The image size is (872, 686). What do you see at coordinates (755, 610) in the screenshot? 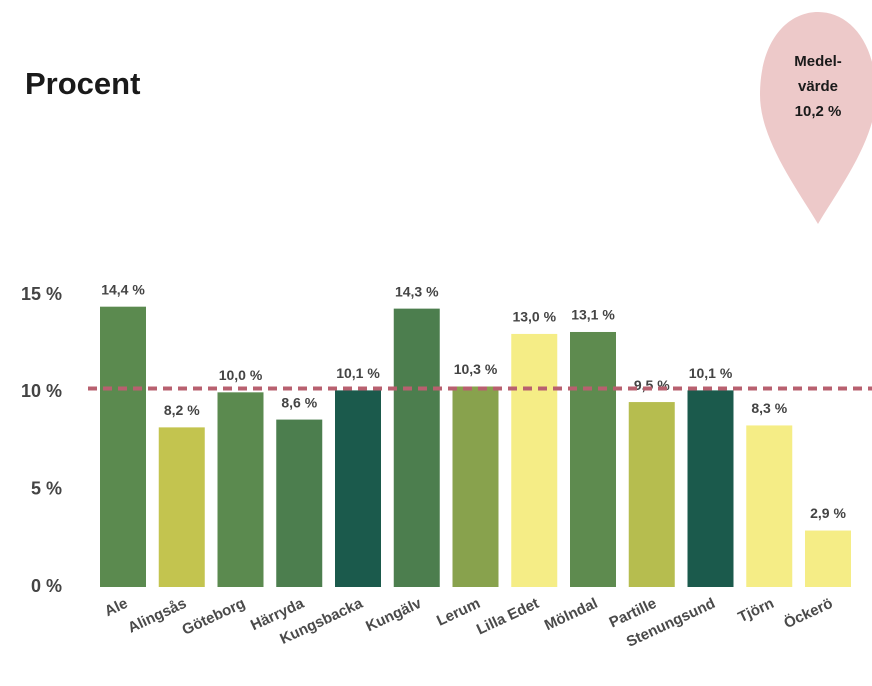
I see `x-tick-label: Tjörn` at bounding box center [755, 610].